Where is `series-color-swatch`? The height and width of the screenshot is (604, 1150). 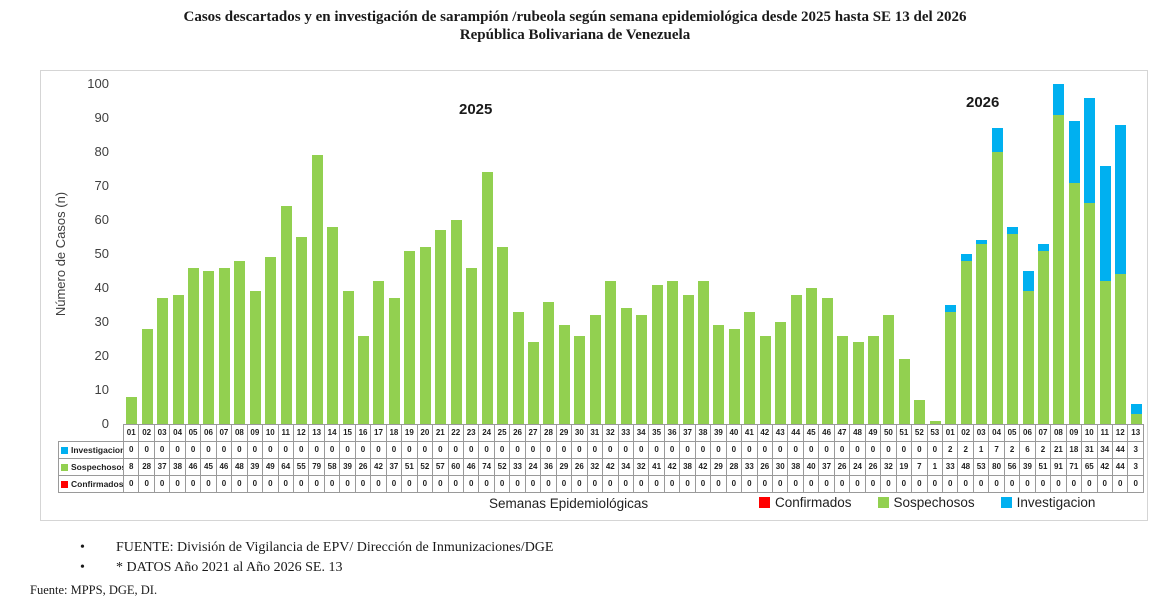
series-color-swatch is located at coordinates (64, 467).